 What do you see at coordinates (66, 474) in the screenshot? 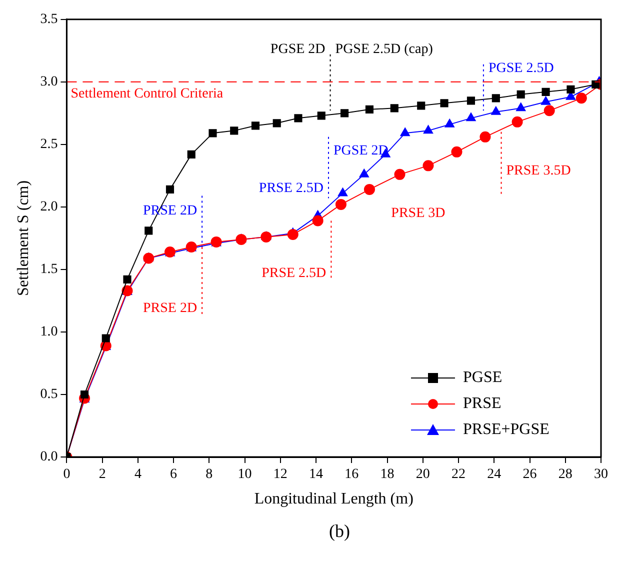
I see `x-tick-label: 0` at bounding box center [66, 474].